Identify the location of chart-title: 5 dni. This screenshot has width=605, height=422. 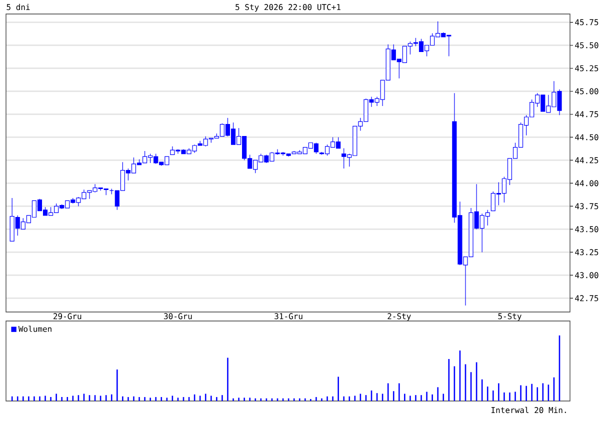
(18, 7).